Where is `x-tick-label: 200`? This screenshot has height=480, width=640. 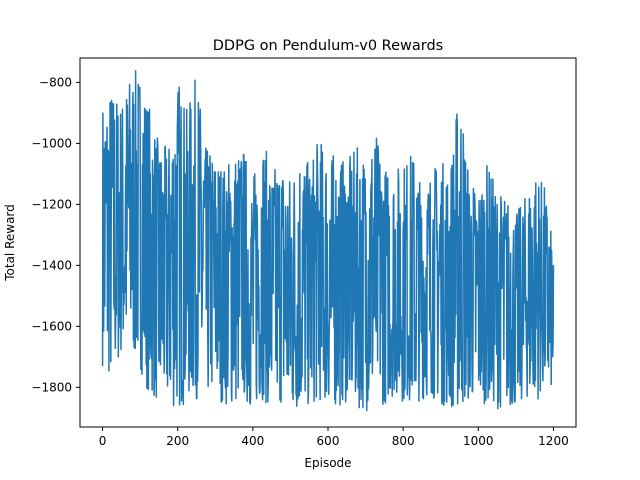
x-tick-label: 200 is located at coordinates (177, 441).